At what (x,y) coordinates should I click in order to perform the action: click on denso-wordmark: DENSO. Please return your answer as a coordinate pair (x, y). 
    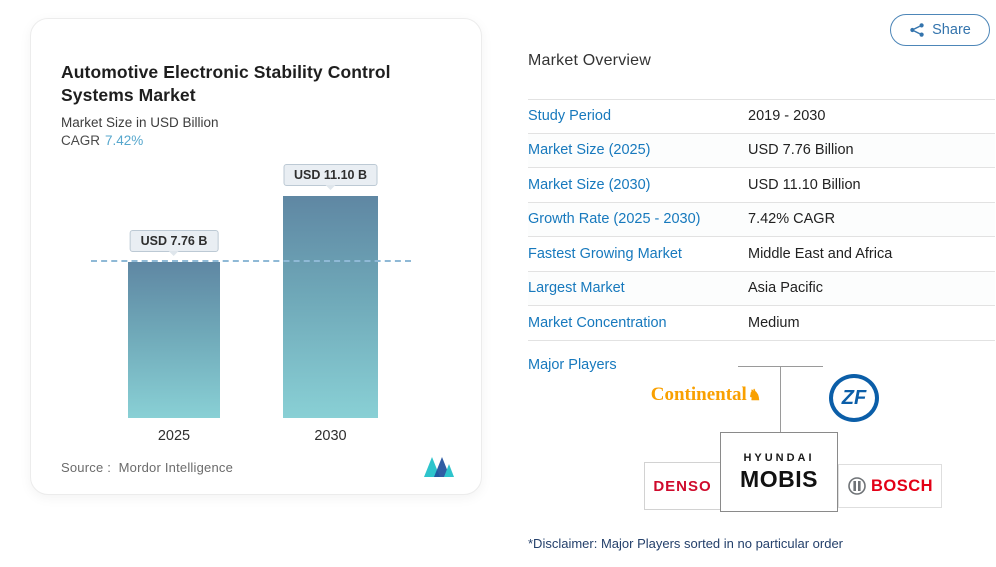
    Looking at the image, I should click on (682, 486).